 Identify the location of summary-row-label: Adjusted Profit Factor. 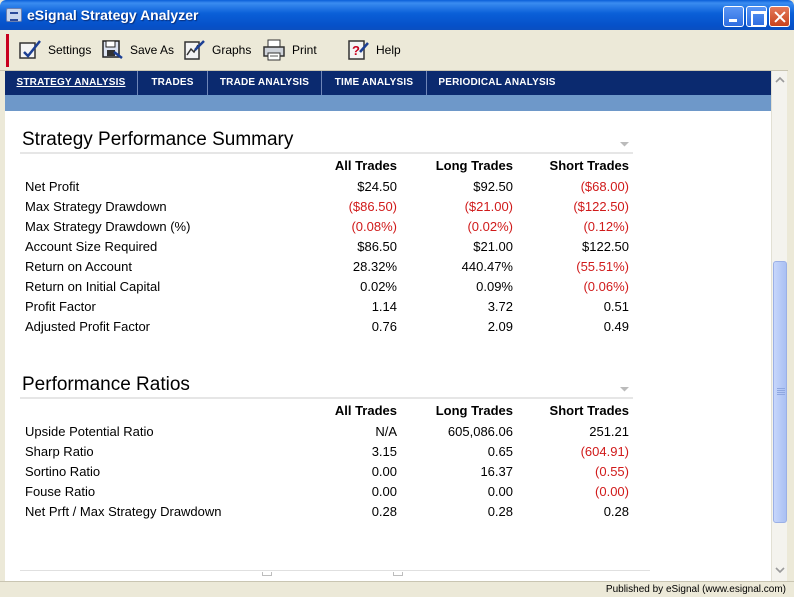
(87, 326).